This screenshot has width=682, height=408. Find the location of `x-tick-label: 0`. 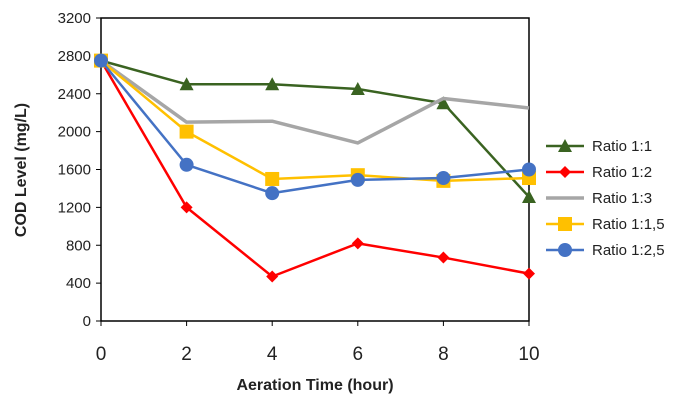

x-tick-label: 0 is located at coordinates (101, 354).